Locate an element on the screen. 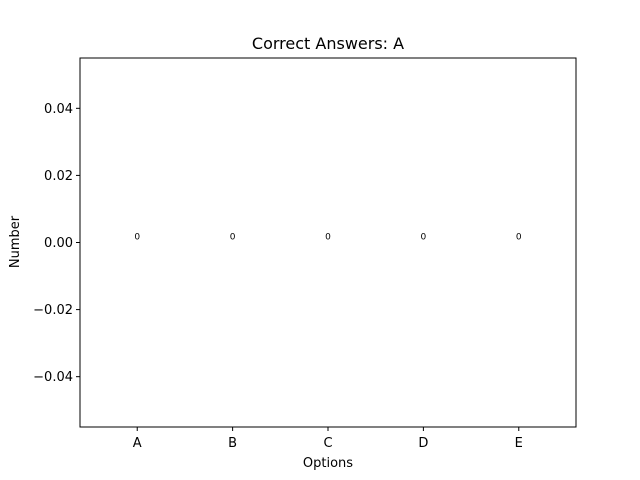 The height and width of the screenshot is (480, 640). x-tick-label: B is located at coordinates (232, 443).